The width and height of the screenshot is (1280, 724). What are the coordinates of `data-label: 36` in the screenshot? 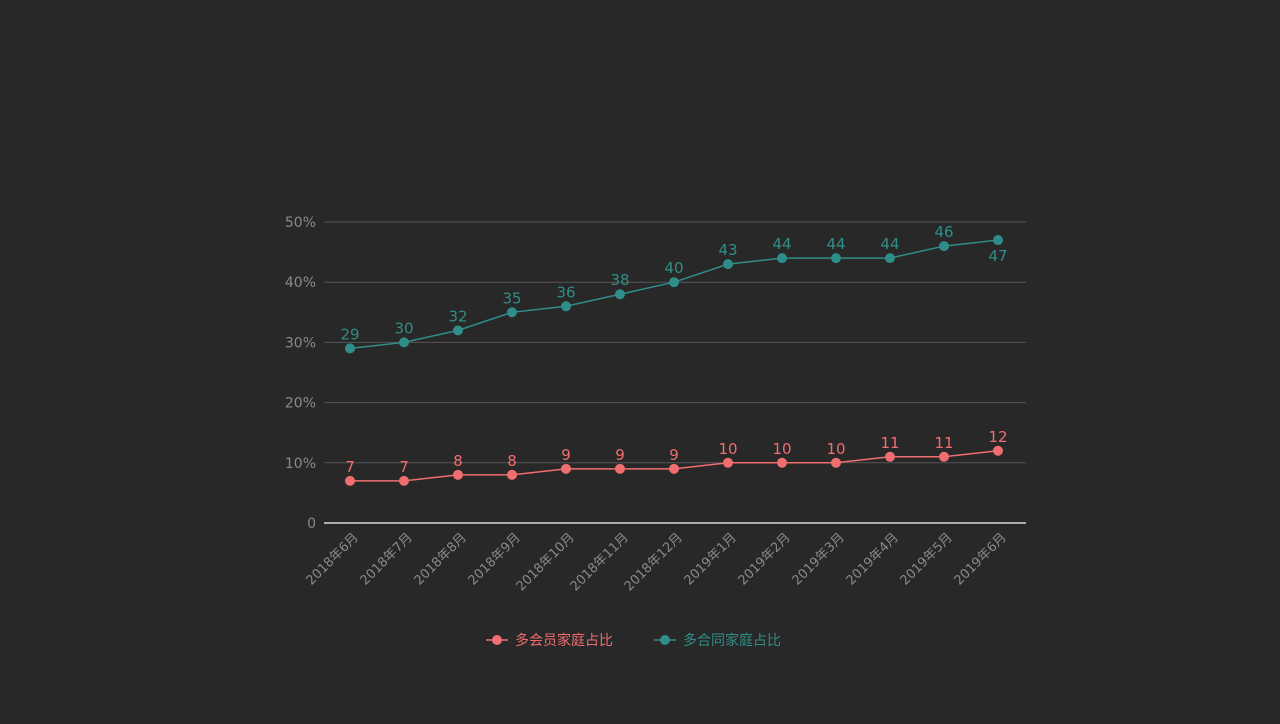 It's located at (565, 292).